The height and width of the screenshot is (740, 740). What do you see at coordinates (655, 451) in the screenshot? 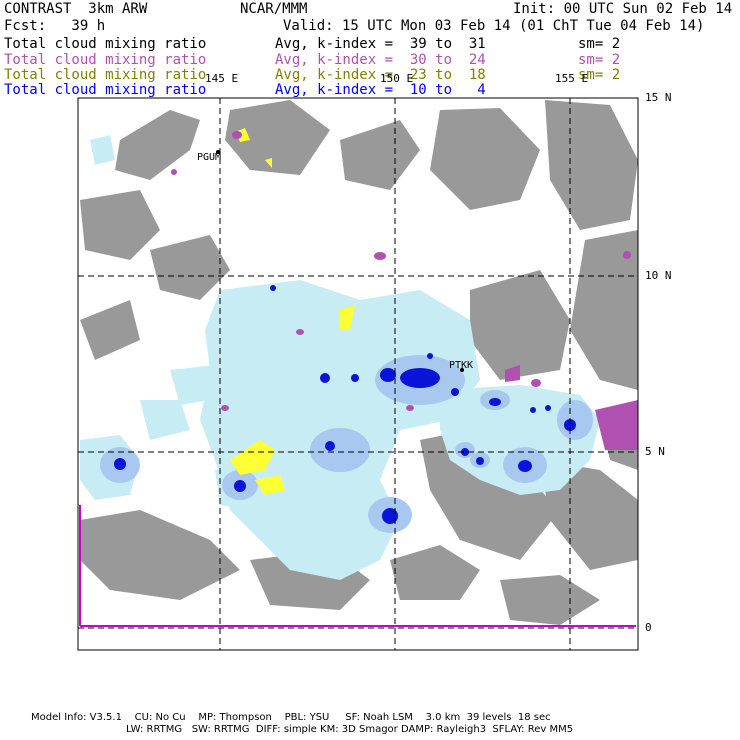
I see `lat-label-5n: 5 N` at bounding box center [655, 451].